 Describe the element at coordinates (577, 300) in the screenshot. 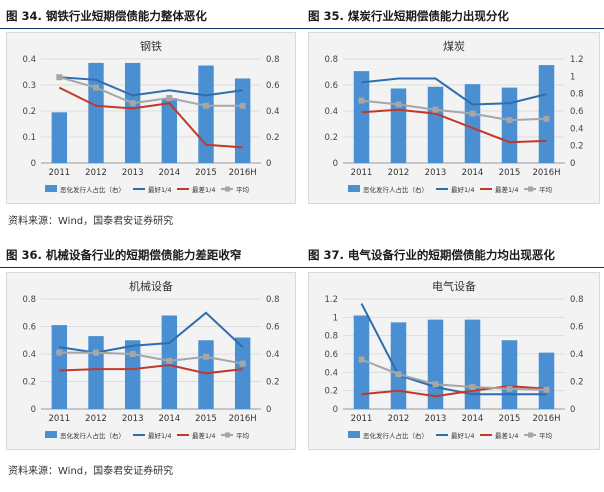

I see `right-axis-tick-label: 0.8` at that location.